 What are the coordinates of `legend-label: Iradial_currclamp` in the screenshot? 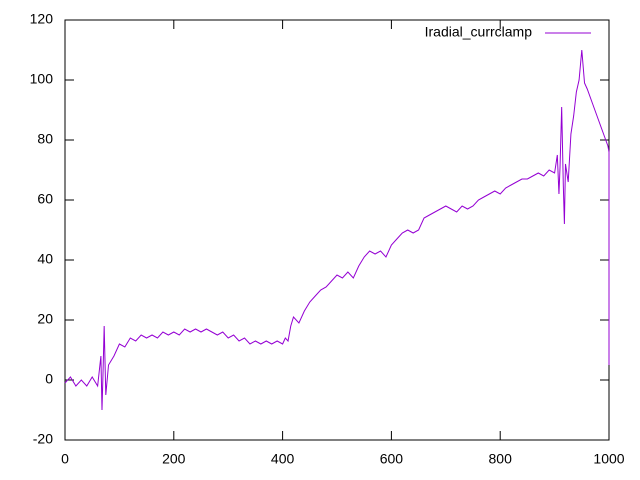 It's located at (479, 32).